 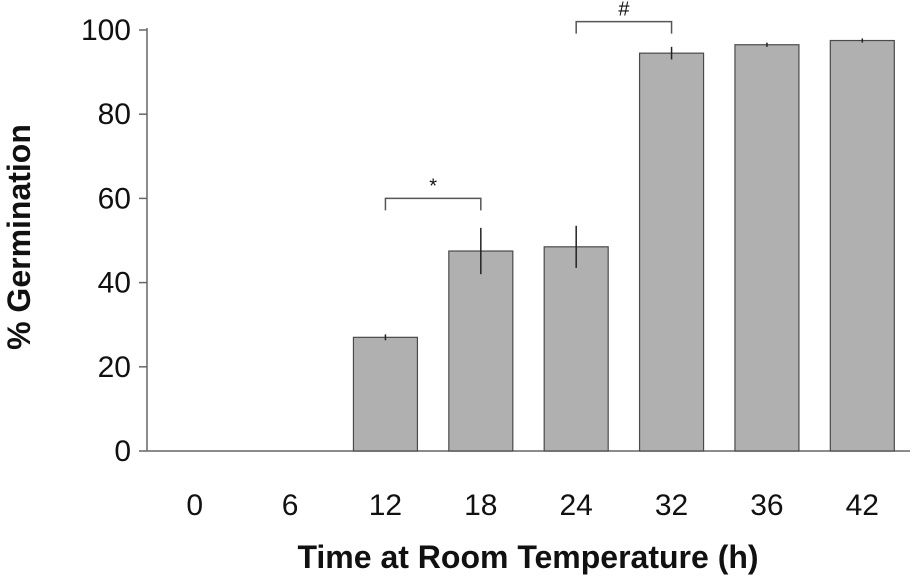 What do you see at coordinates (194, 505) in the screenshot?
I see `x-tick-label: 0` at bounding box center [194, 505].